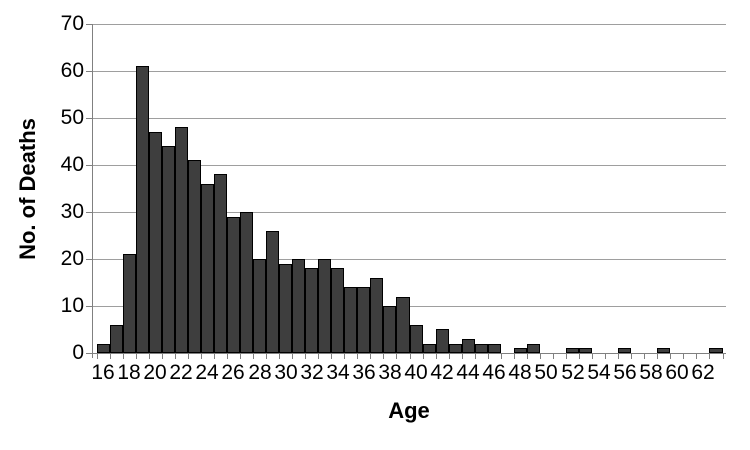 The width and height of the screenshot is (750, 450). Describe the element at coordinates (72, 117) in the screenshot. I see `y-tick-label: 50` at that location.